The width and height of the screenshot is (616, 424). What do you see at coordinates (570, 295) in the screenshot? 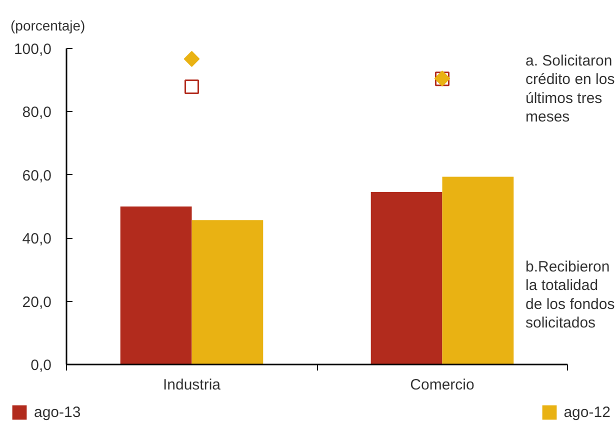
I see `annotation: b.Recibieron la totalidad de los fondos solicitados` at bounding box center [570, 295].